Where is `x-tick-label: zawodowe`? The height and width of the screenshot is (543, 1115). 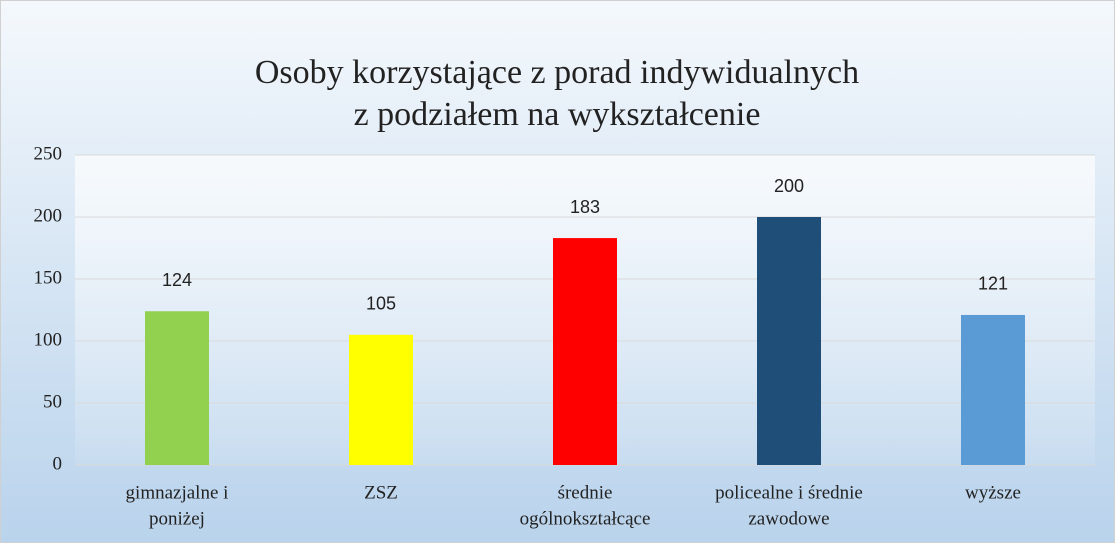
x-tick-label: zawodowe is located at coordinates (788, 518).